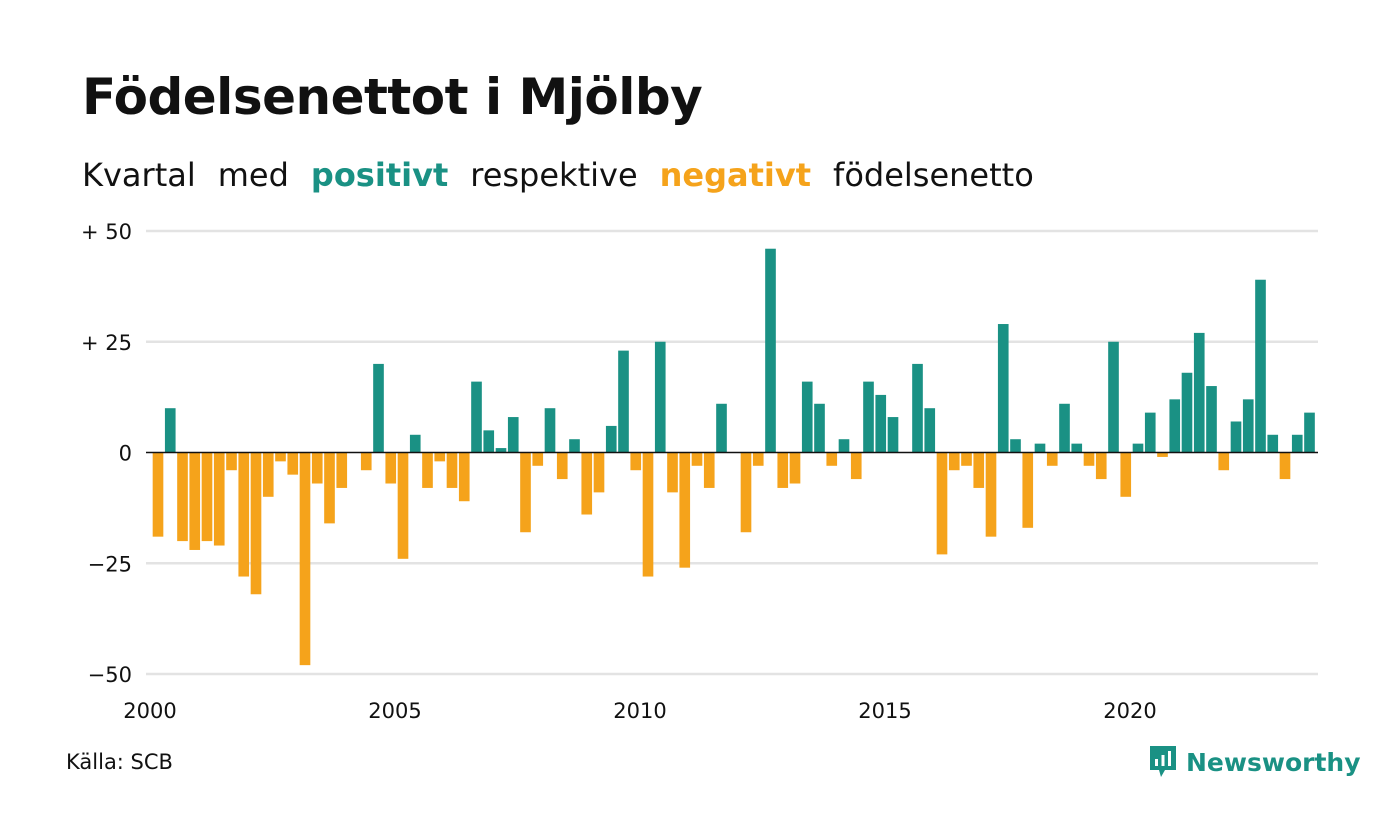 The width and height of the screenshot is (1400, 840). I want to click on x-tick-label: 2005, so click(394, 711).